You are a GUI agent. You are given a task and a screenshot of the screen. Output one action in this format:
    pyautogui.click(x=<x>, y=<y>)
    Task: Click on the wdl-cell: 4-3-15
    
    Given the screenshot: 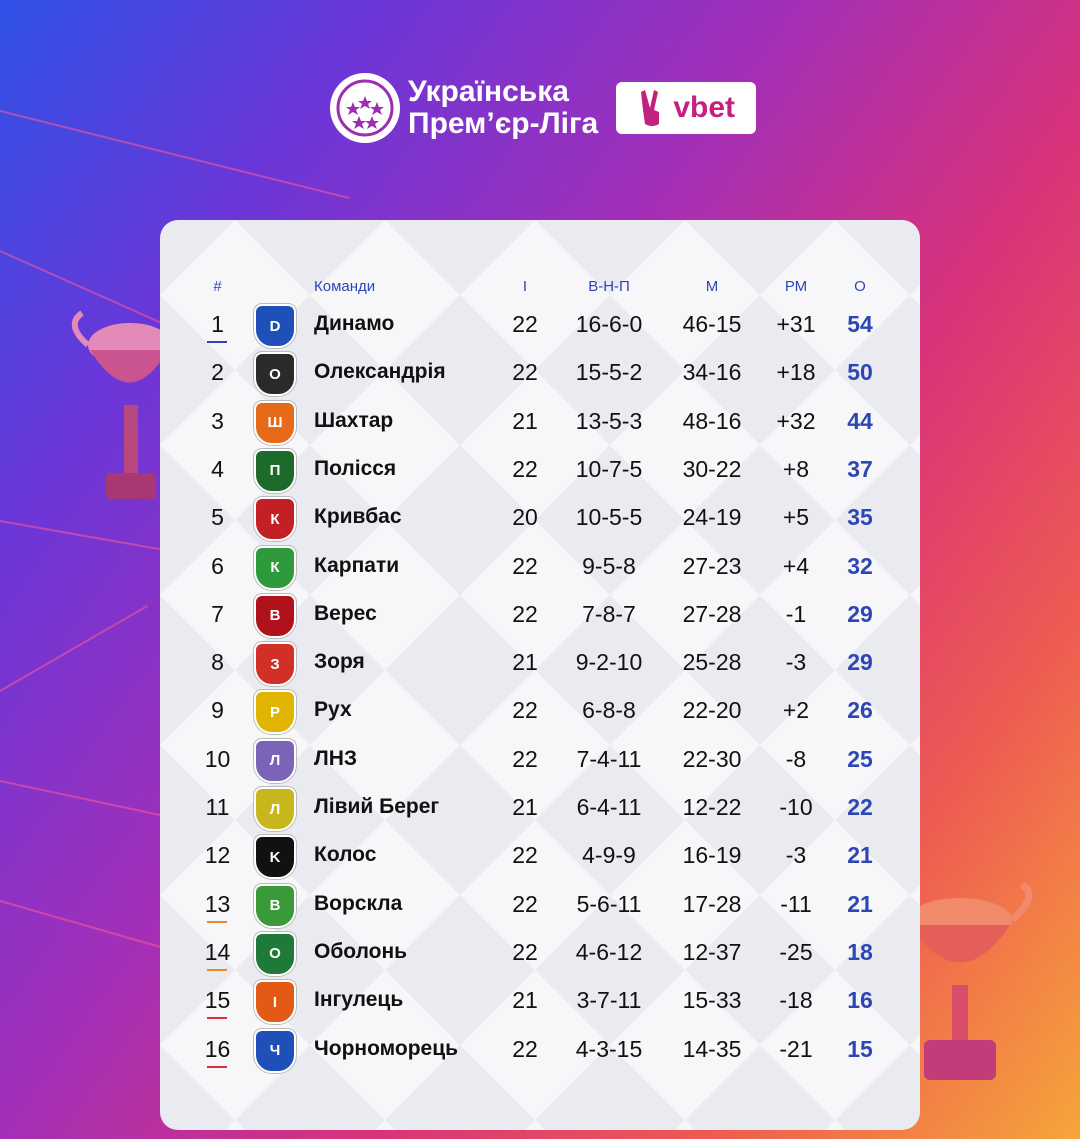 What is the action you would take?
    pyautogui.click(x=609, y=1048)
    